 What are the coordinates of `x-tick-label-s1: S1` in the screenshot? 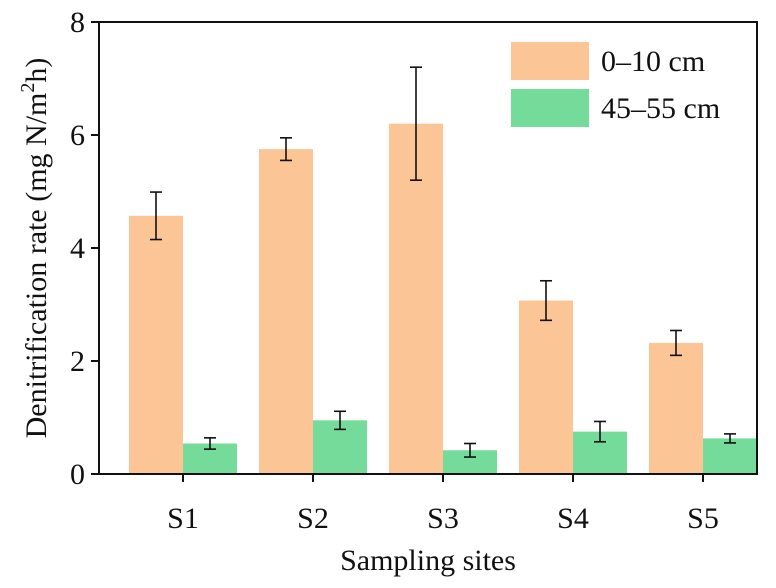 It's located at (183, 518).